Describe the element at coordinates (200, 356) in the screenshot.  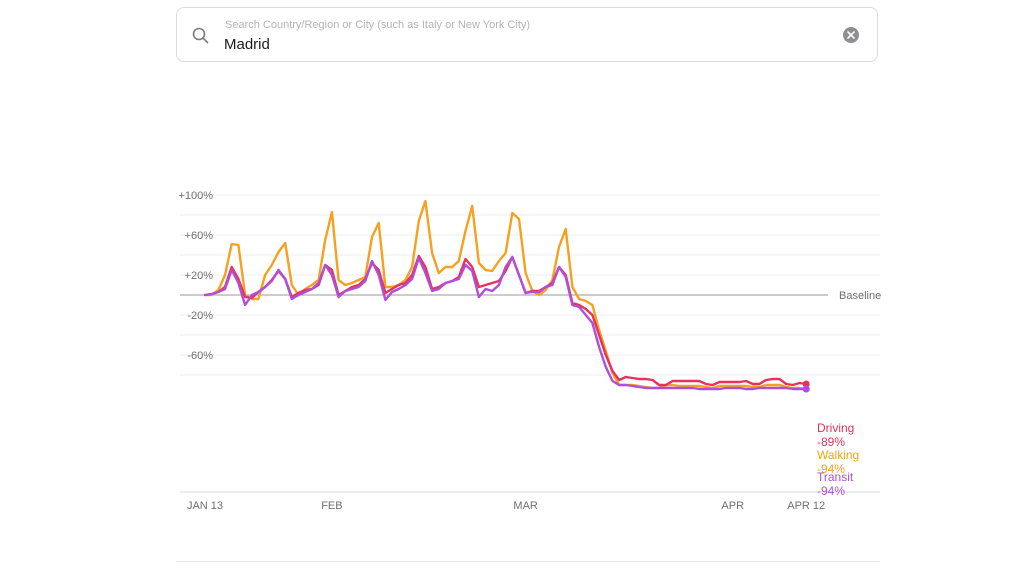
I see `y-tick-label: -60%` at that location.